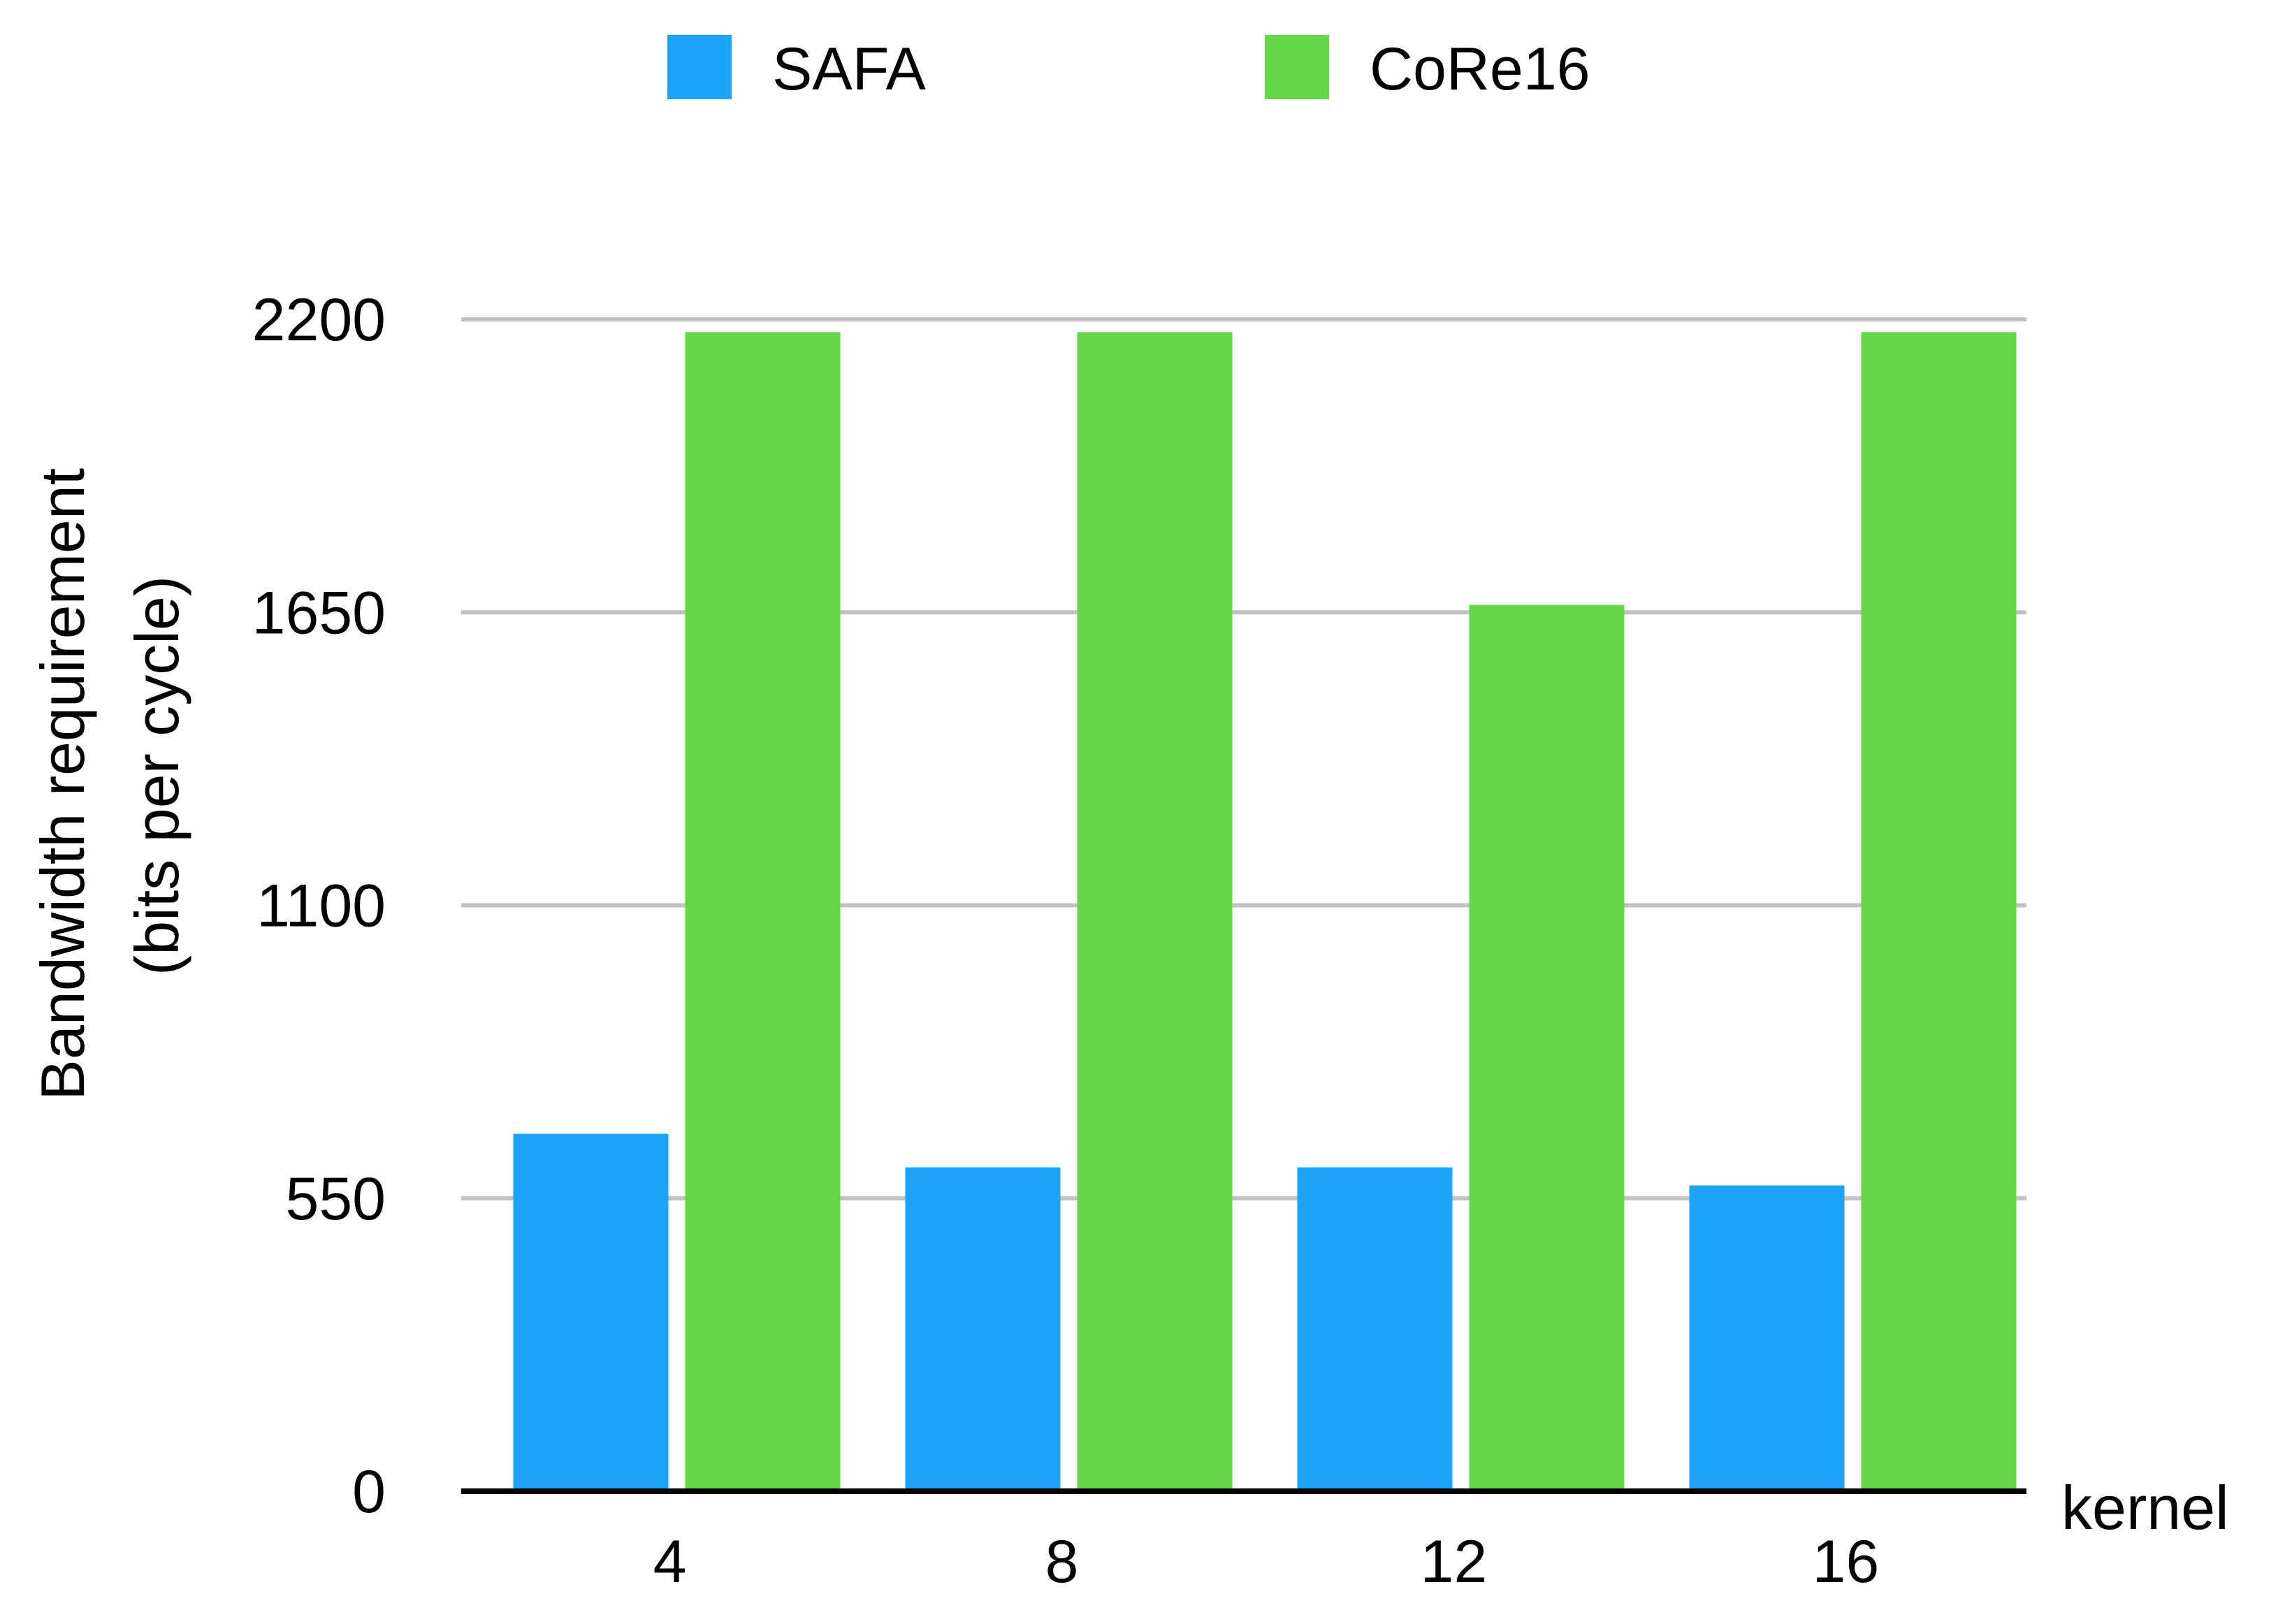 This screenshot has height=1624, width=2278. Describe the element at coordinates (1128, 69) in the screenshot. I see `legend: SAFA CoRe16` at that location.